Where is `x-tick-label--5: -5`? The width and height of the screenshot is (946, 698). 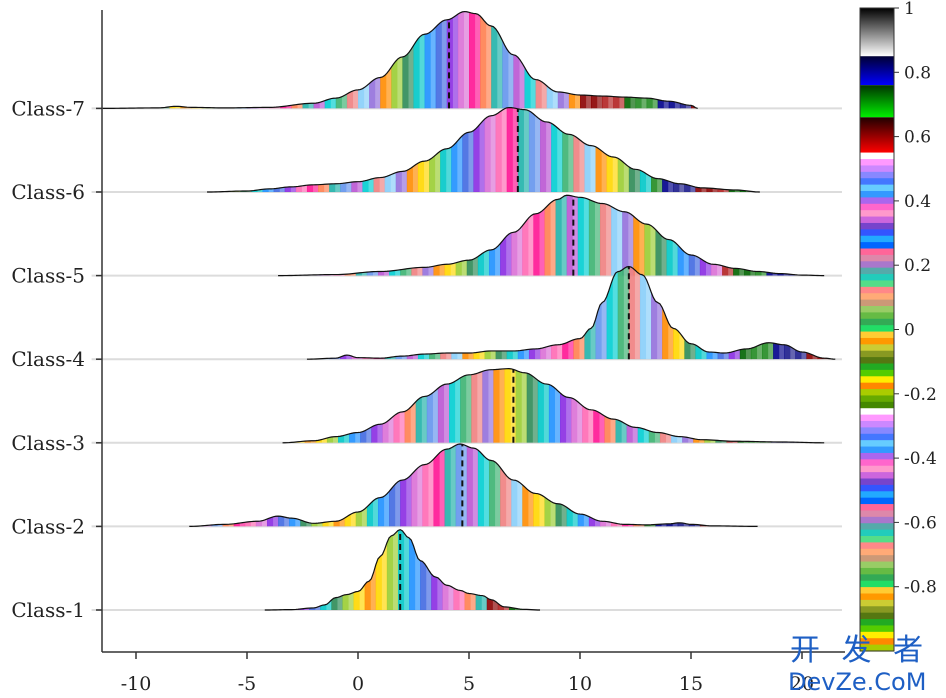 x-tick-label--5: -5 is located at coordinates (247, 684).